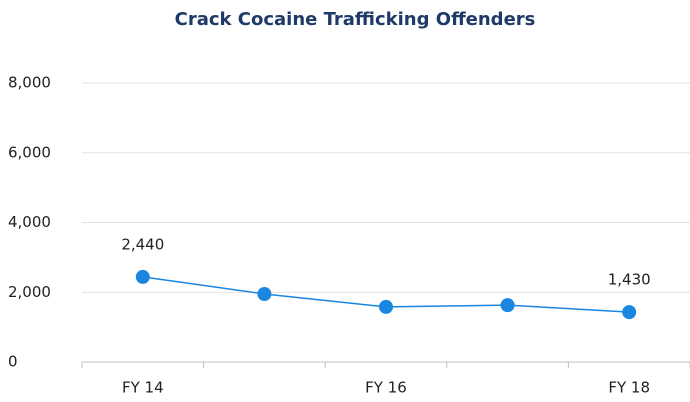 The width and height of the screenshot is (690, 402). I want to click on y-tick-label: 2,000, so click(29, 292).